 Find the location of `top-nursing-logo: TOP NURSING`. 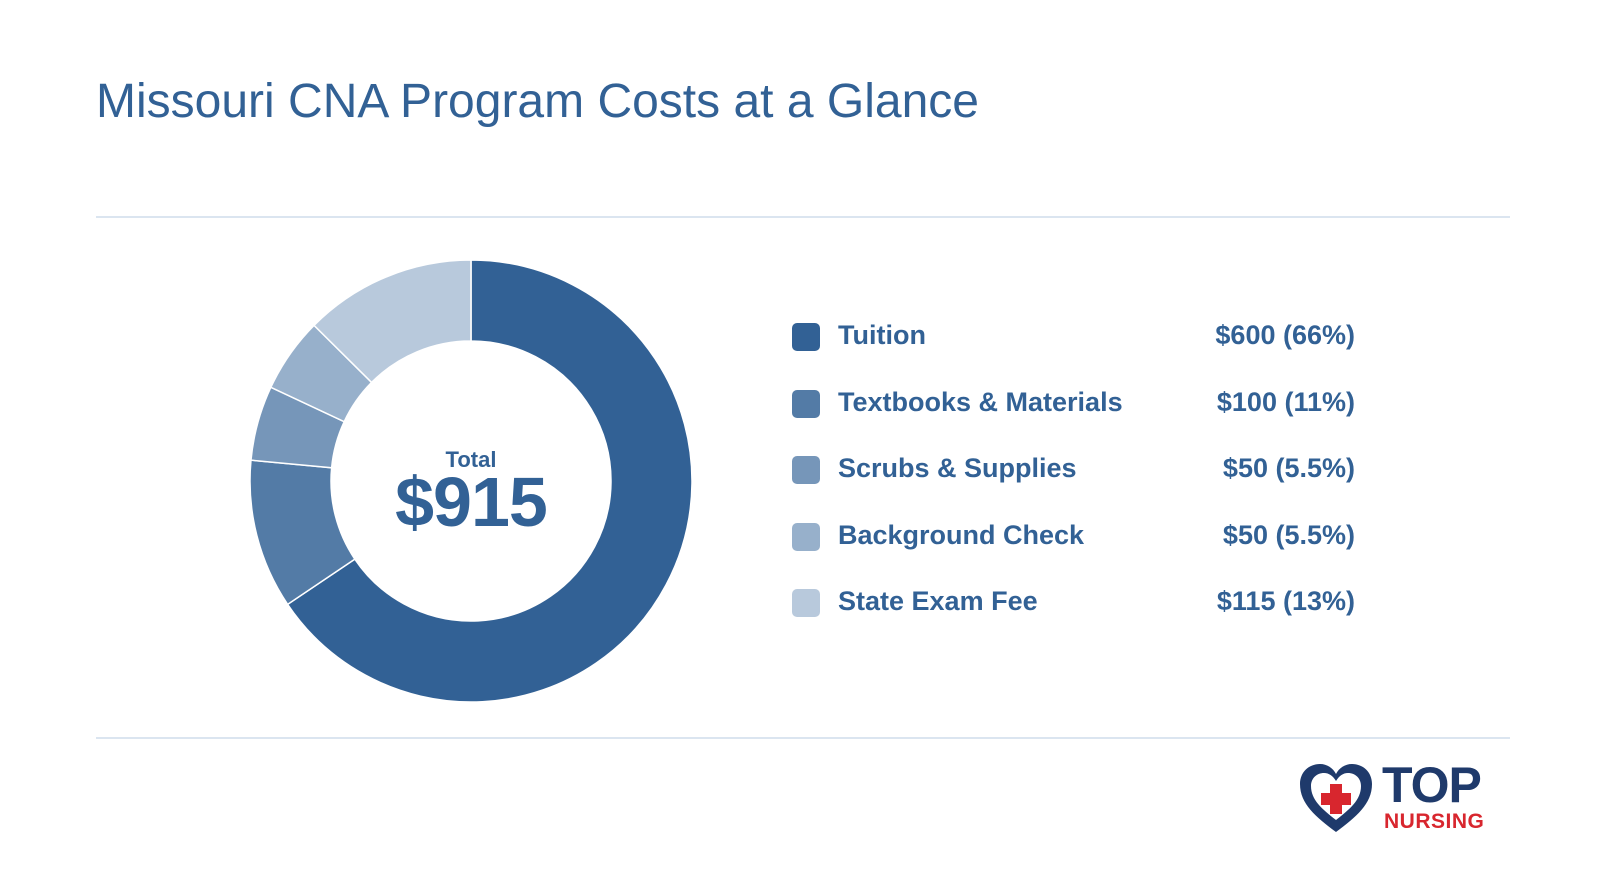

top-nursing-logo: TOP NURSING is located at coordinates (1406, 796).